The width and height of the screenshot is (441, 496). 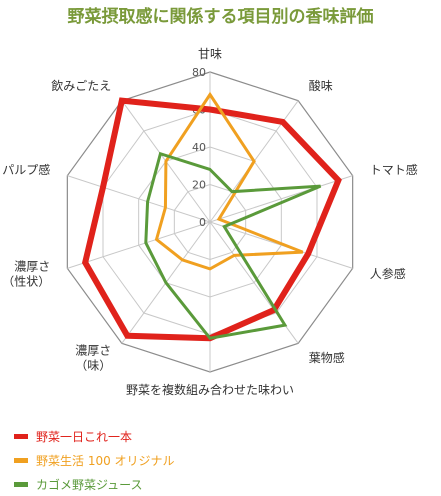 I want to click on tick-label: 40, so click(x=199, y=147).